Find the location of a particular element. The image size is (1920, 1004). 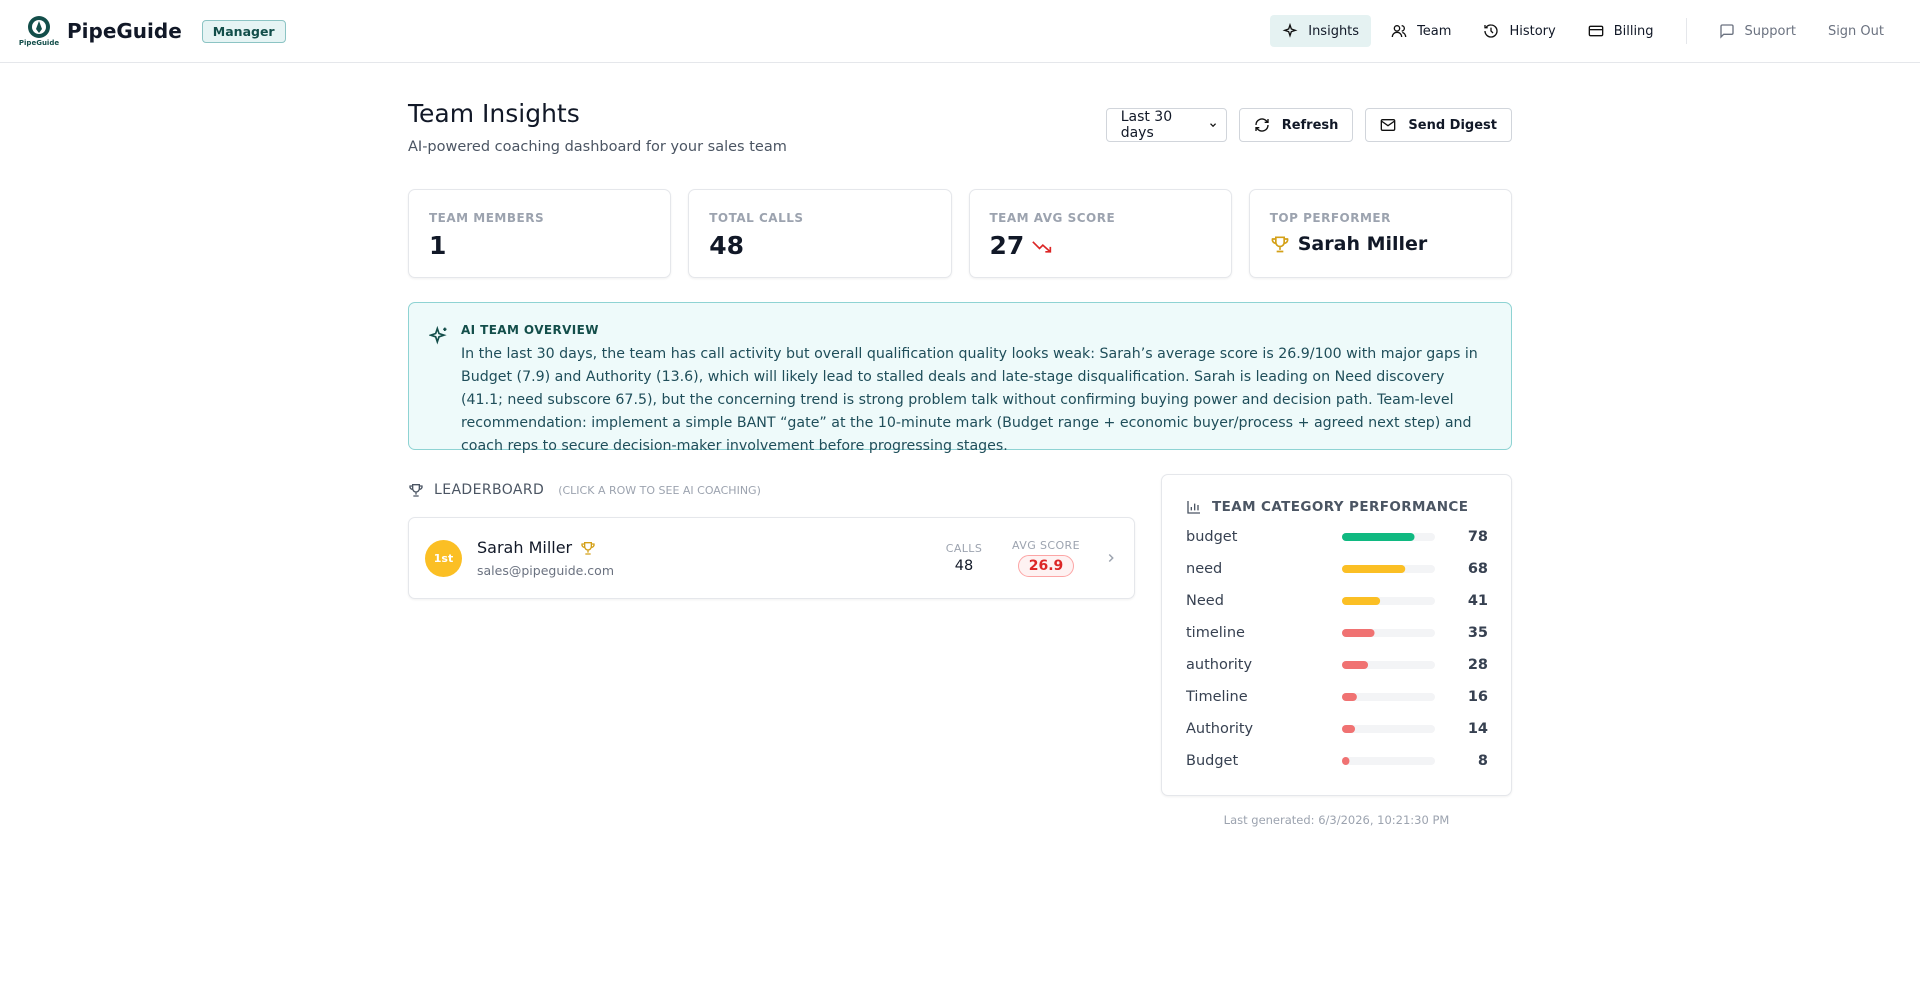

category-value: 35 is located at coordinates (1478, 633).